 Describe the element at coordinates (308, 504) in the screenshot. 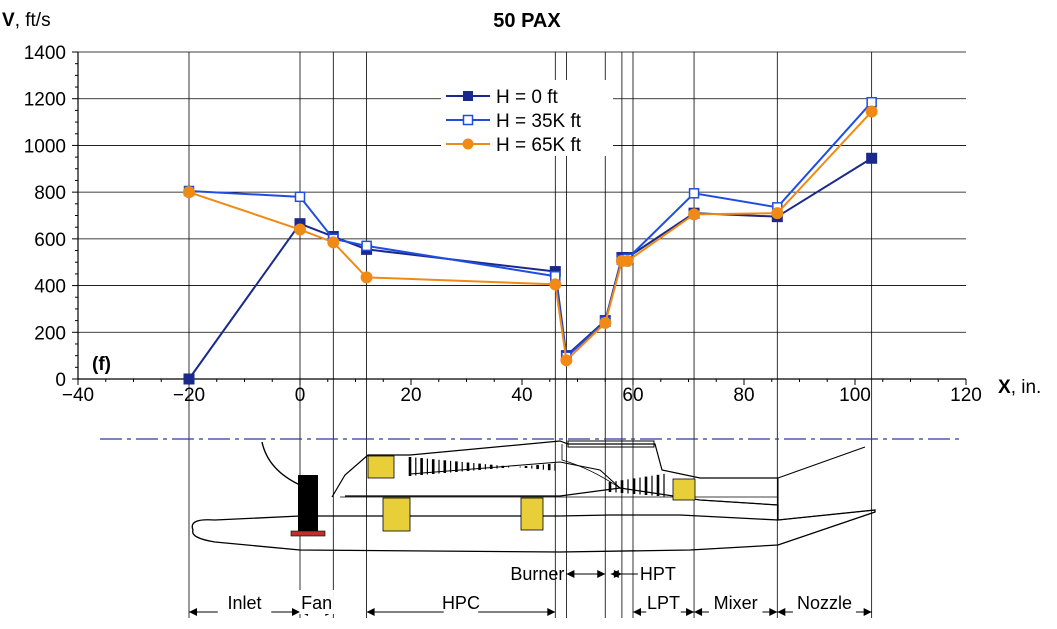

I see `fan-blade` at that location.